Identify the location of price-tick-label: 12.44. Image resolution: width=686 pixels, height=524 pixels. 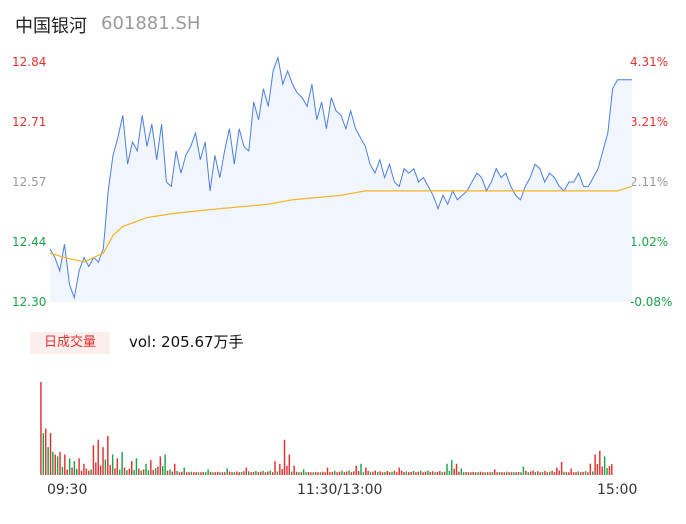
(29, 242).